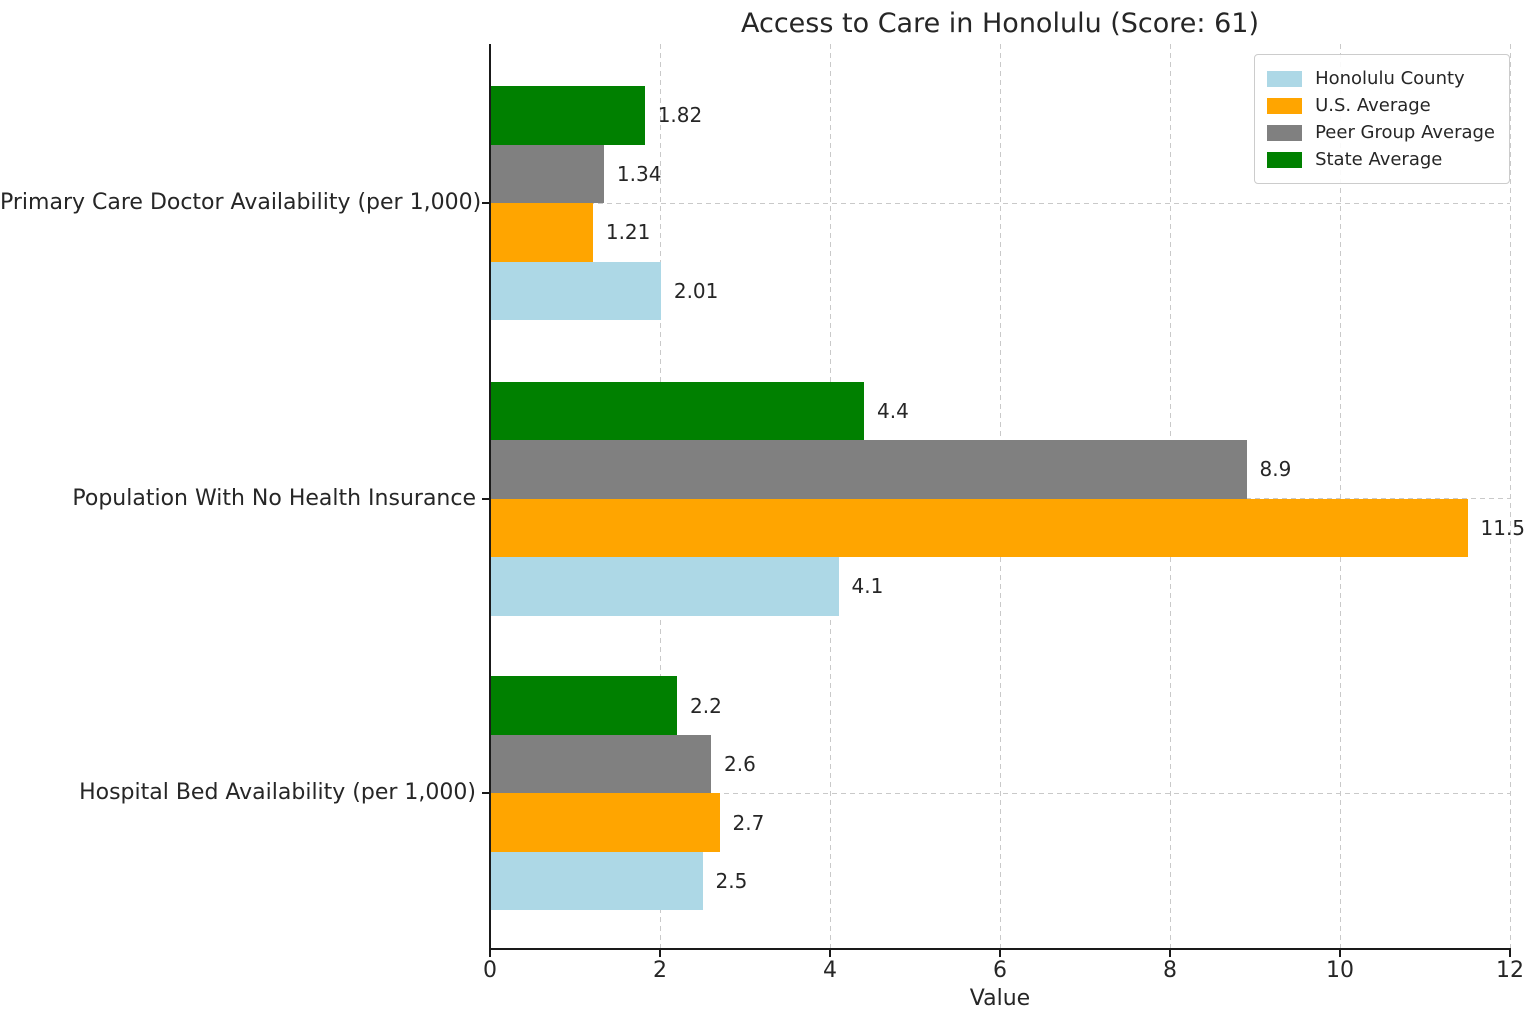 The image size is (1536, 1019). What do you see at coordinates (277, 793) in the screenshot?
I see `y-tick-label: Hospital Bed Availability (per 1,000)` at bounding box center [277, 793].